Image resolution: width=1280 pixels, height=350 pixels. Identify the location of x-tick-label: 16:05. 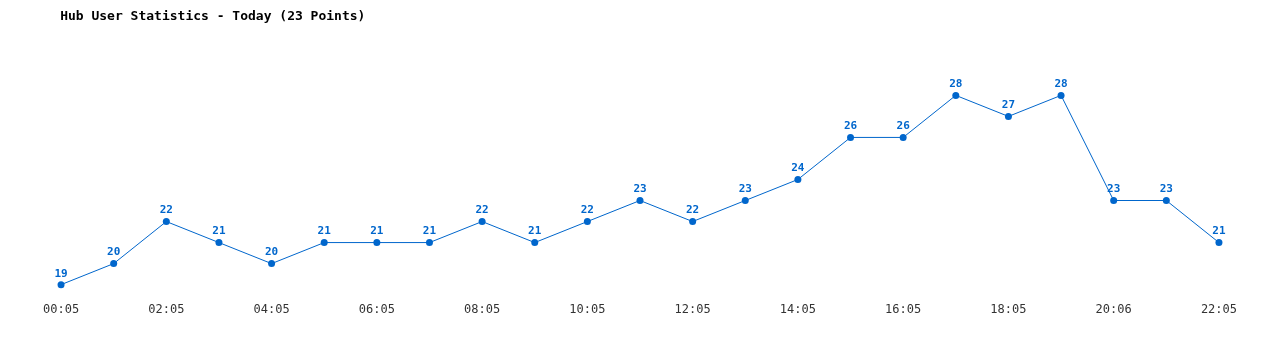
(903, 309).